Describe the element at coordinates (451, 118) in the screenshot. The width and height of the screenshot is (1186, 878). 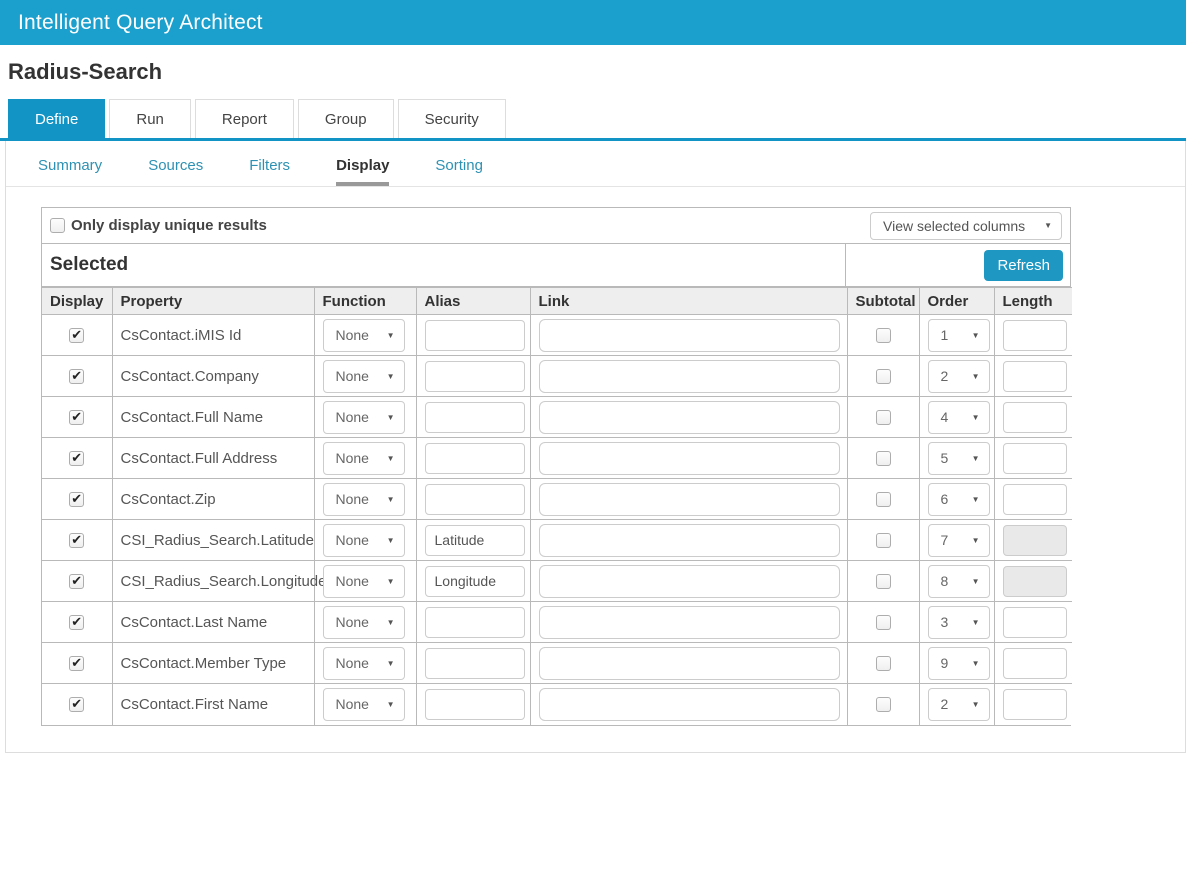
I see `tab-security: Security` at that location.